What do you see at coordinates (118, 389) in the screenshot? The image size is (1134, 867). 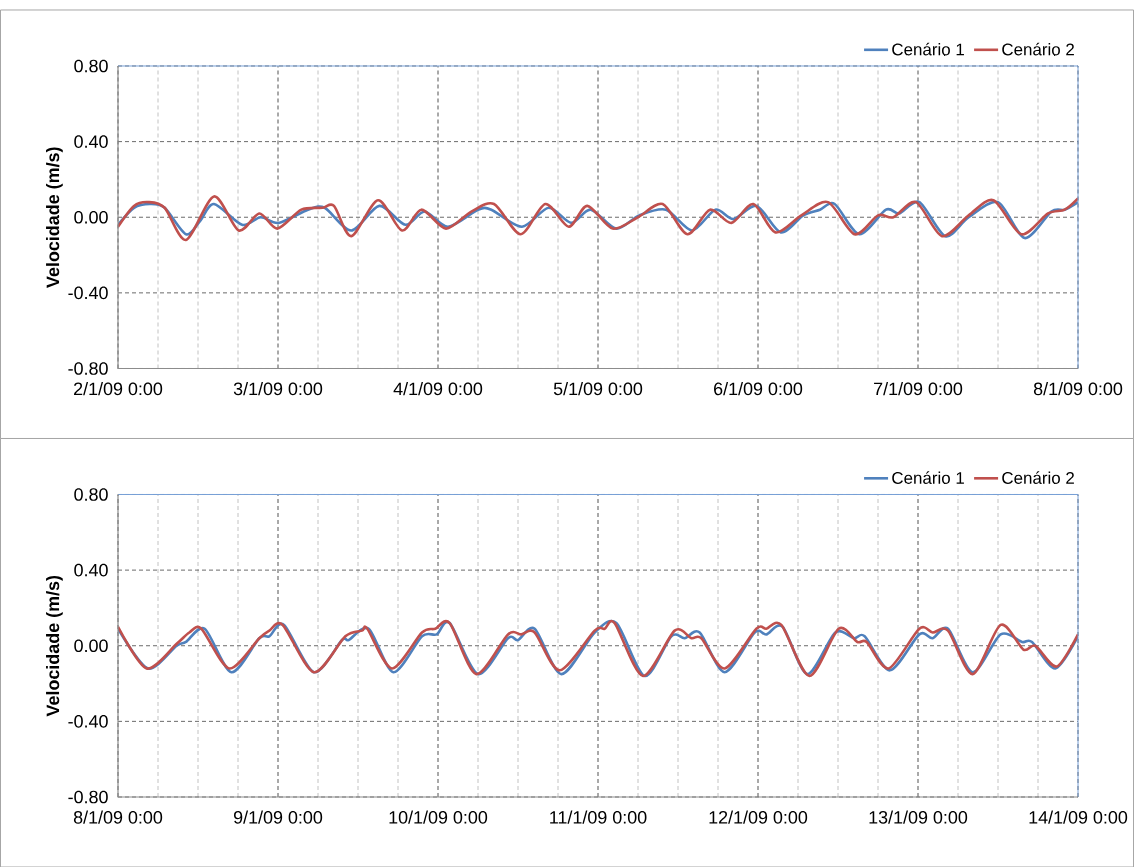 I see `x-tick-label: 2/1/09 0:00` at bounding box center [118, 389].